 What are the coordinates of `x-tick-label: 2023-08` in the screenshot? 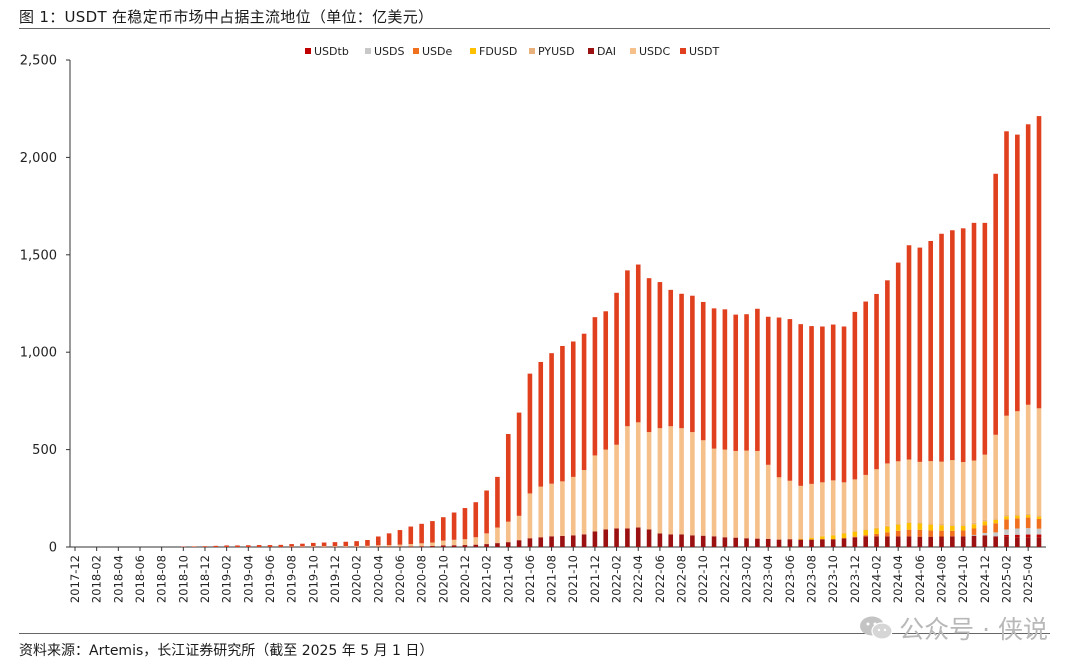 It's located at (812, 579).